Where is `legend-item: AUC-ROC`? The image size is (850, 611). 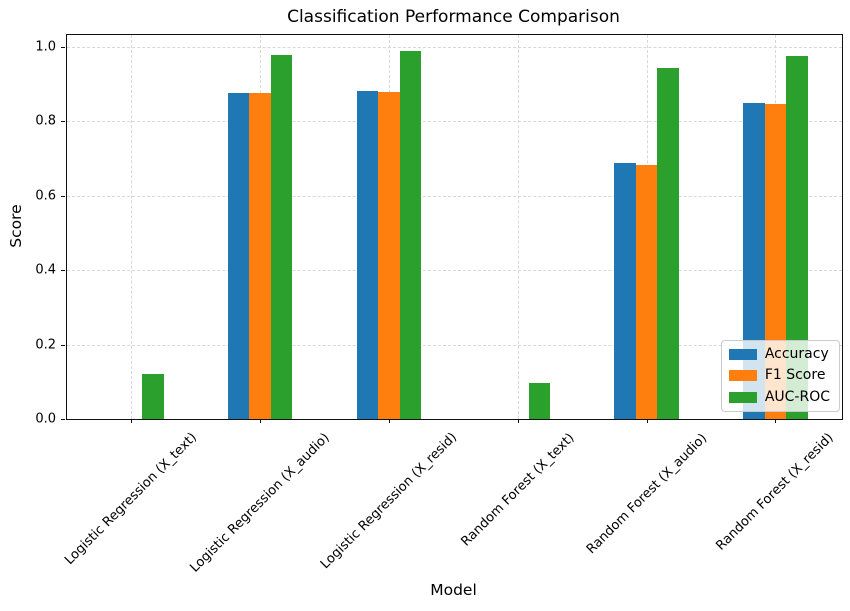 legend-item: AUC-ROC is located at coordinates (779, 397).